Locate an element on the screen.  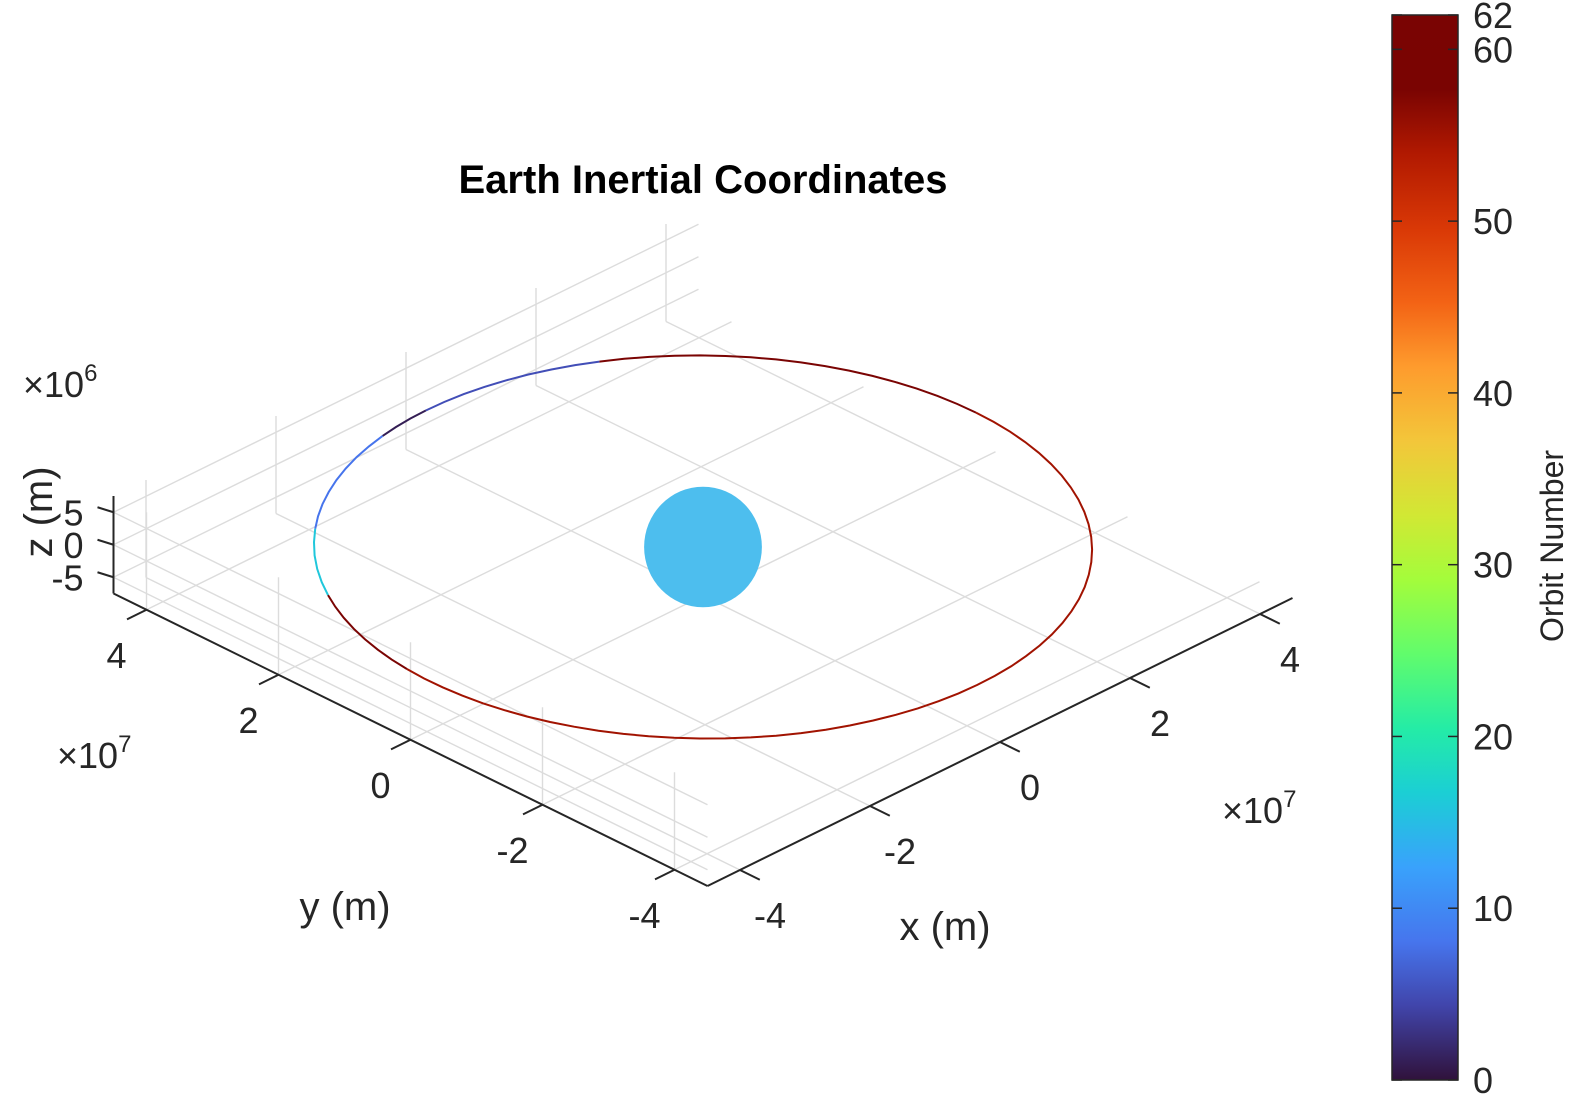
colorbar-label: Orbit Number is located at coordinates (1552, 546).